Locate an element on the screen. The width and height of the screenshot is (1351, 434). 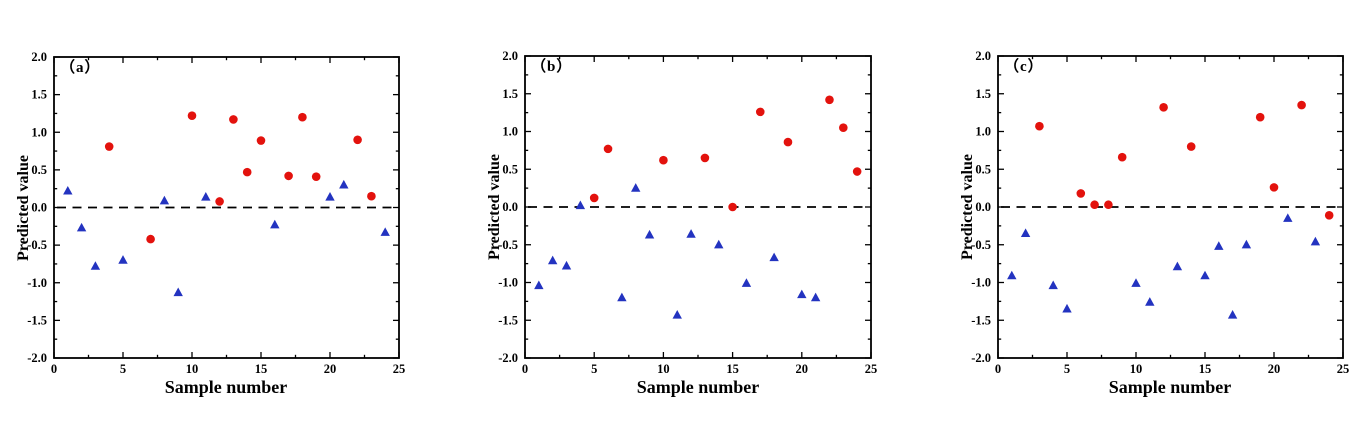
y-tick-label: -1.5 is located at coordinates (508, 320).